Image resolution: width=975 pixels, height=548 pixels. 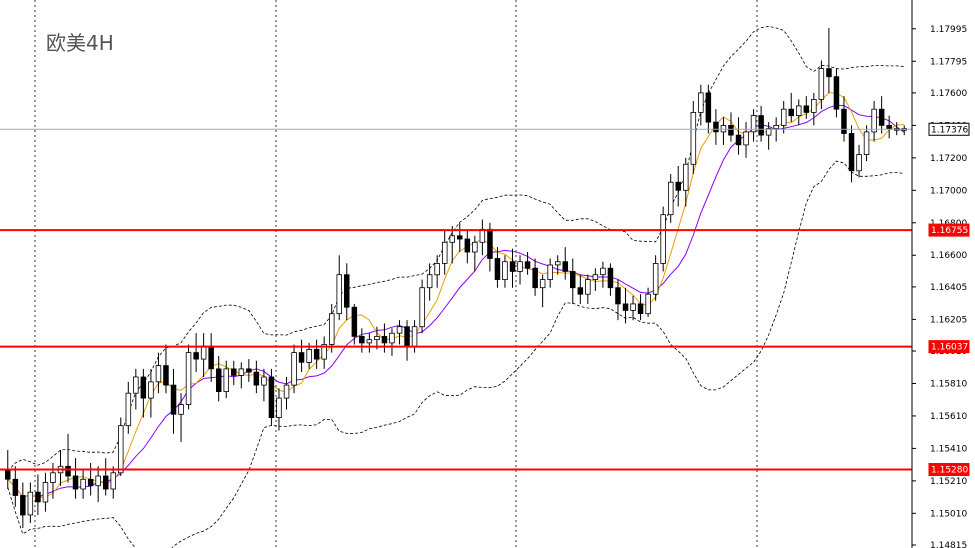 I want to click on level-tag-label: 1.15280, so click(x=949, y=471).